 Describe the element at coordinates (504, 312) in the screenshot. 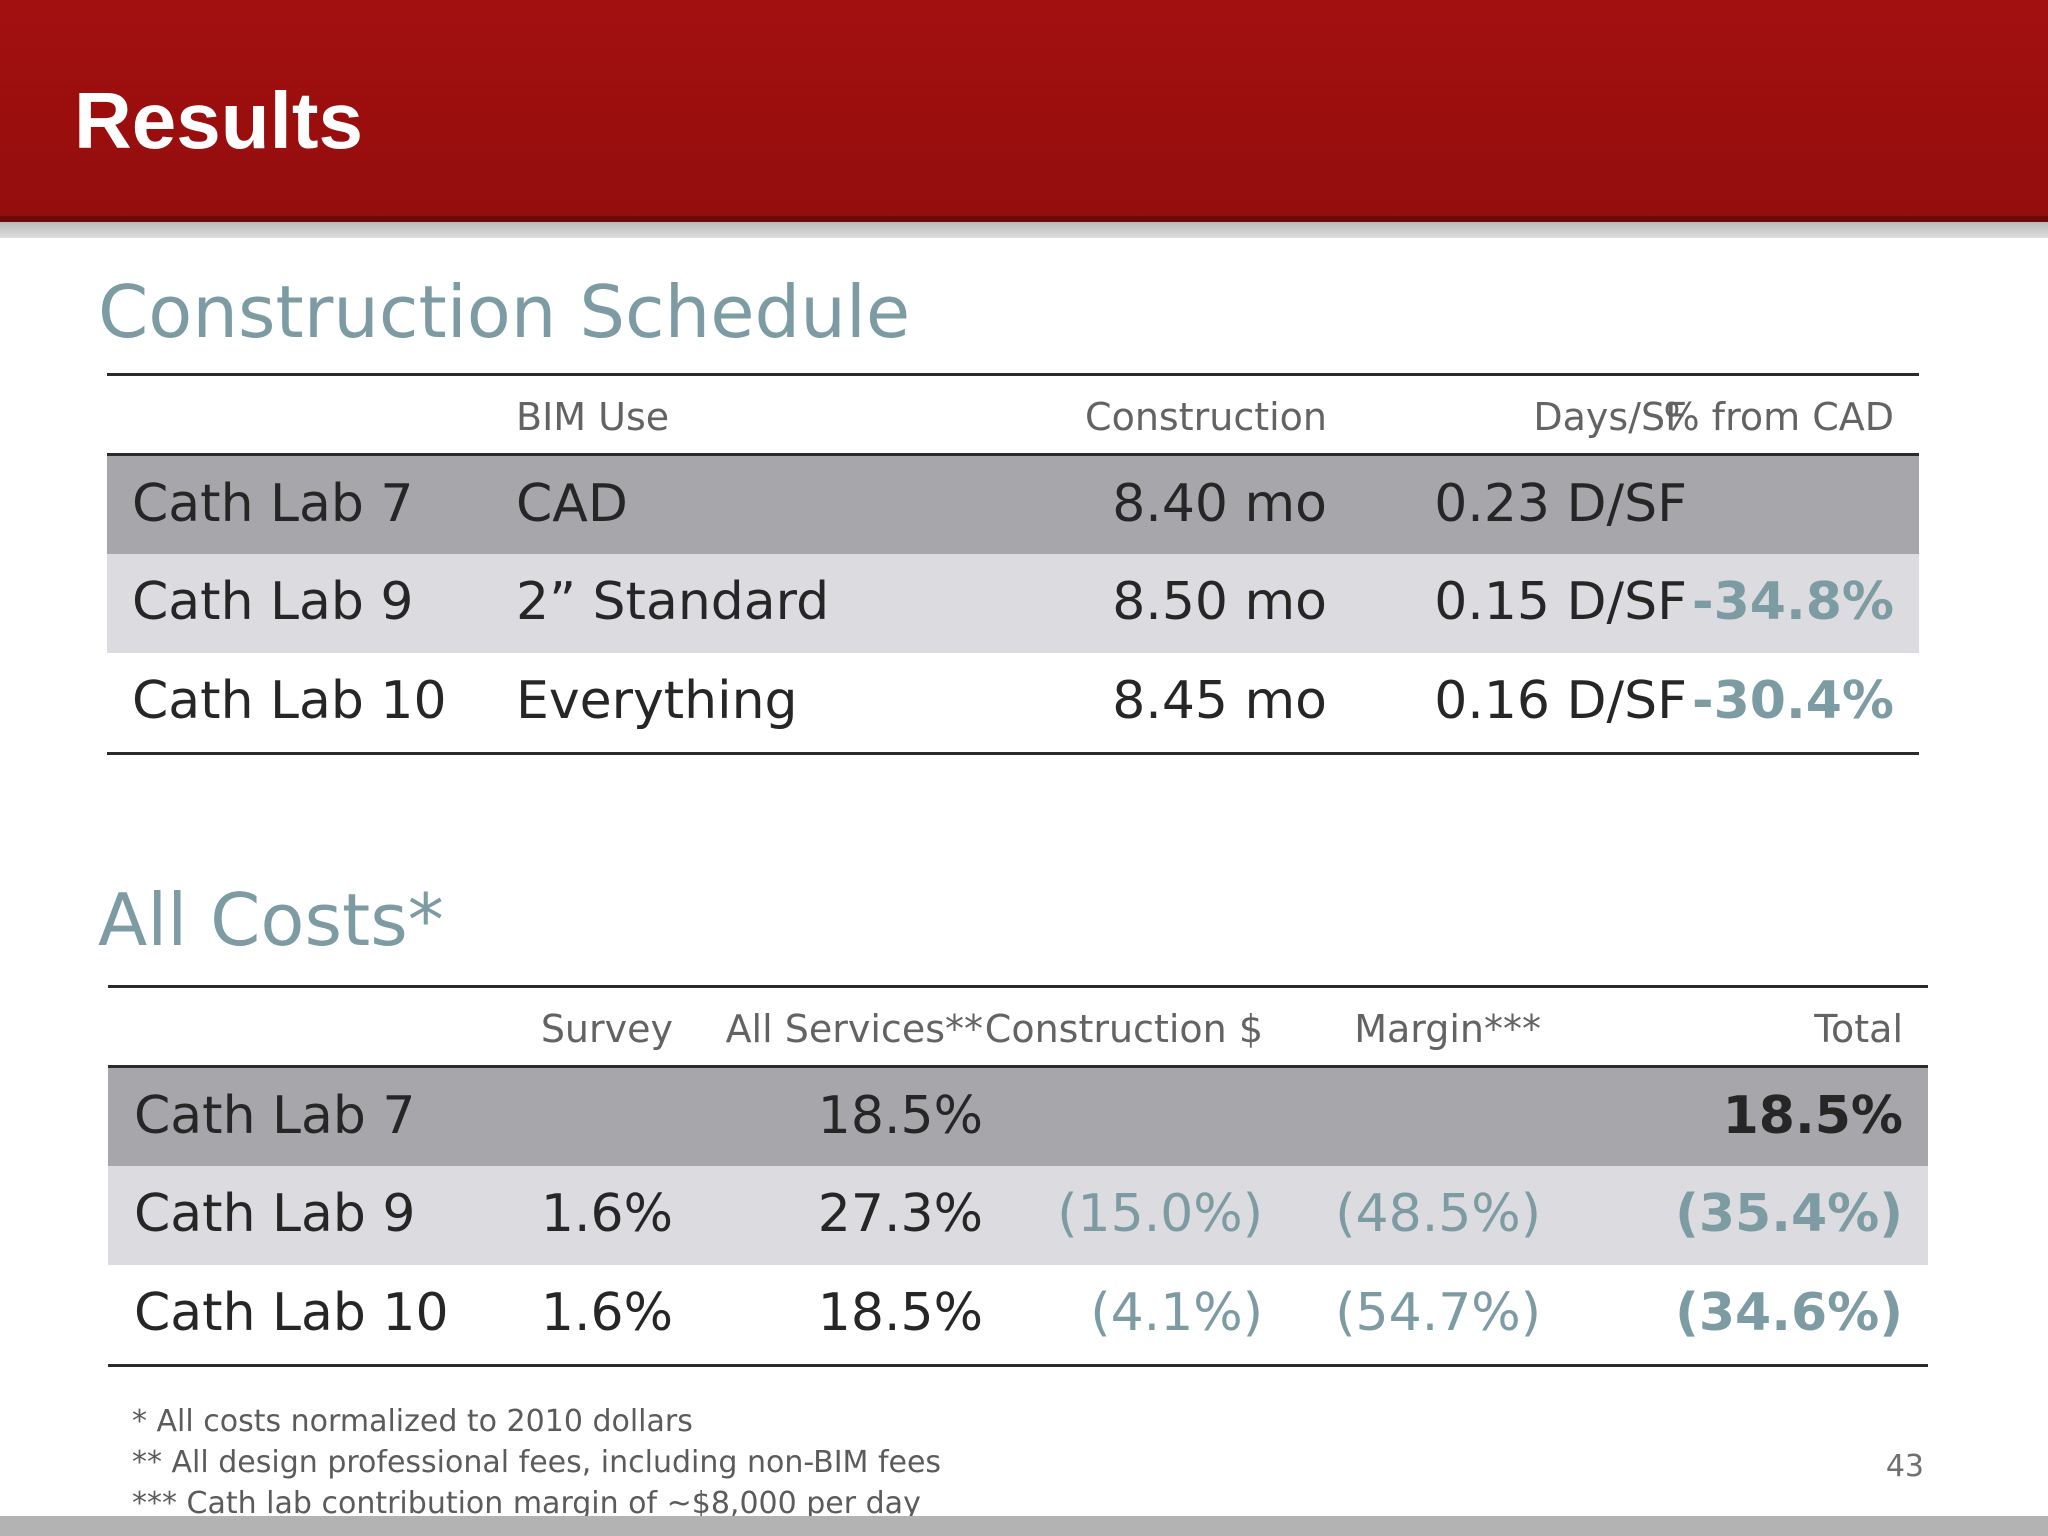

I see `schedule-section-title: Construction Schedule` at that location.